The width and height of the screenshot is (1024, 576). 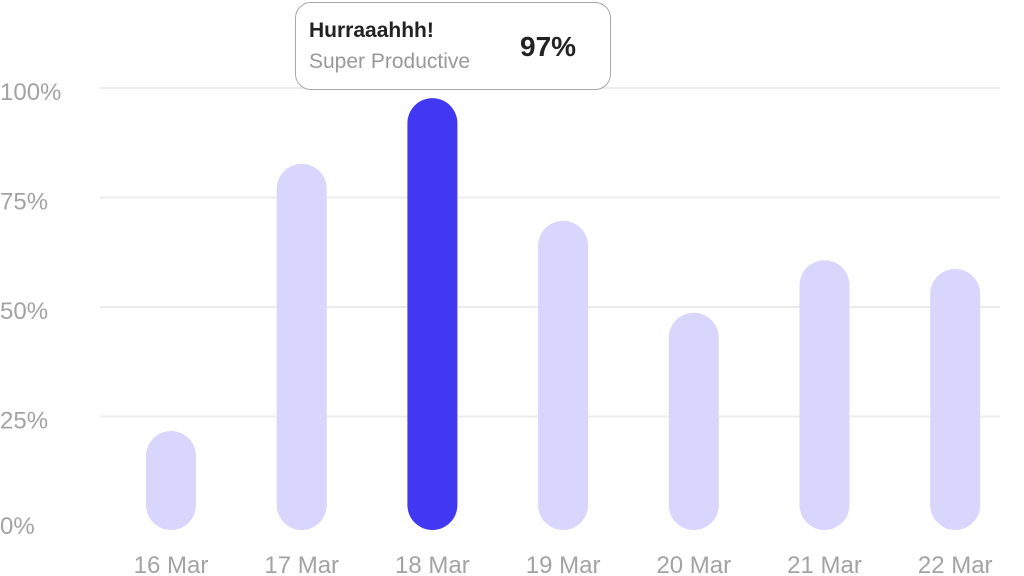 I want to click on bar-22-mar, so click(x=955, y=399).